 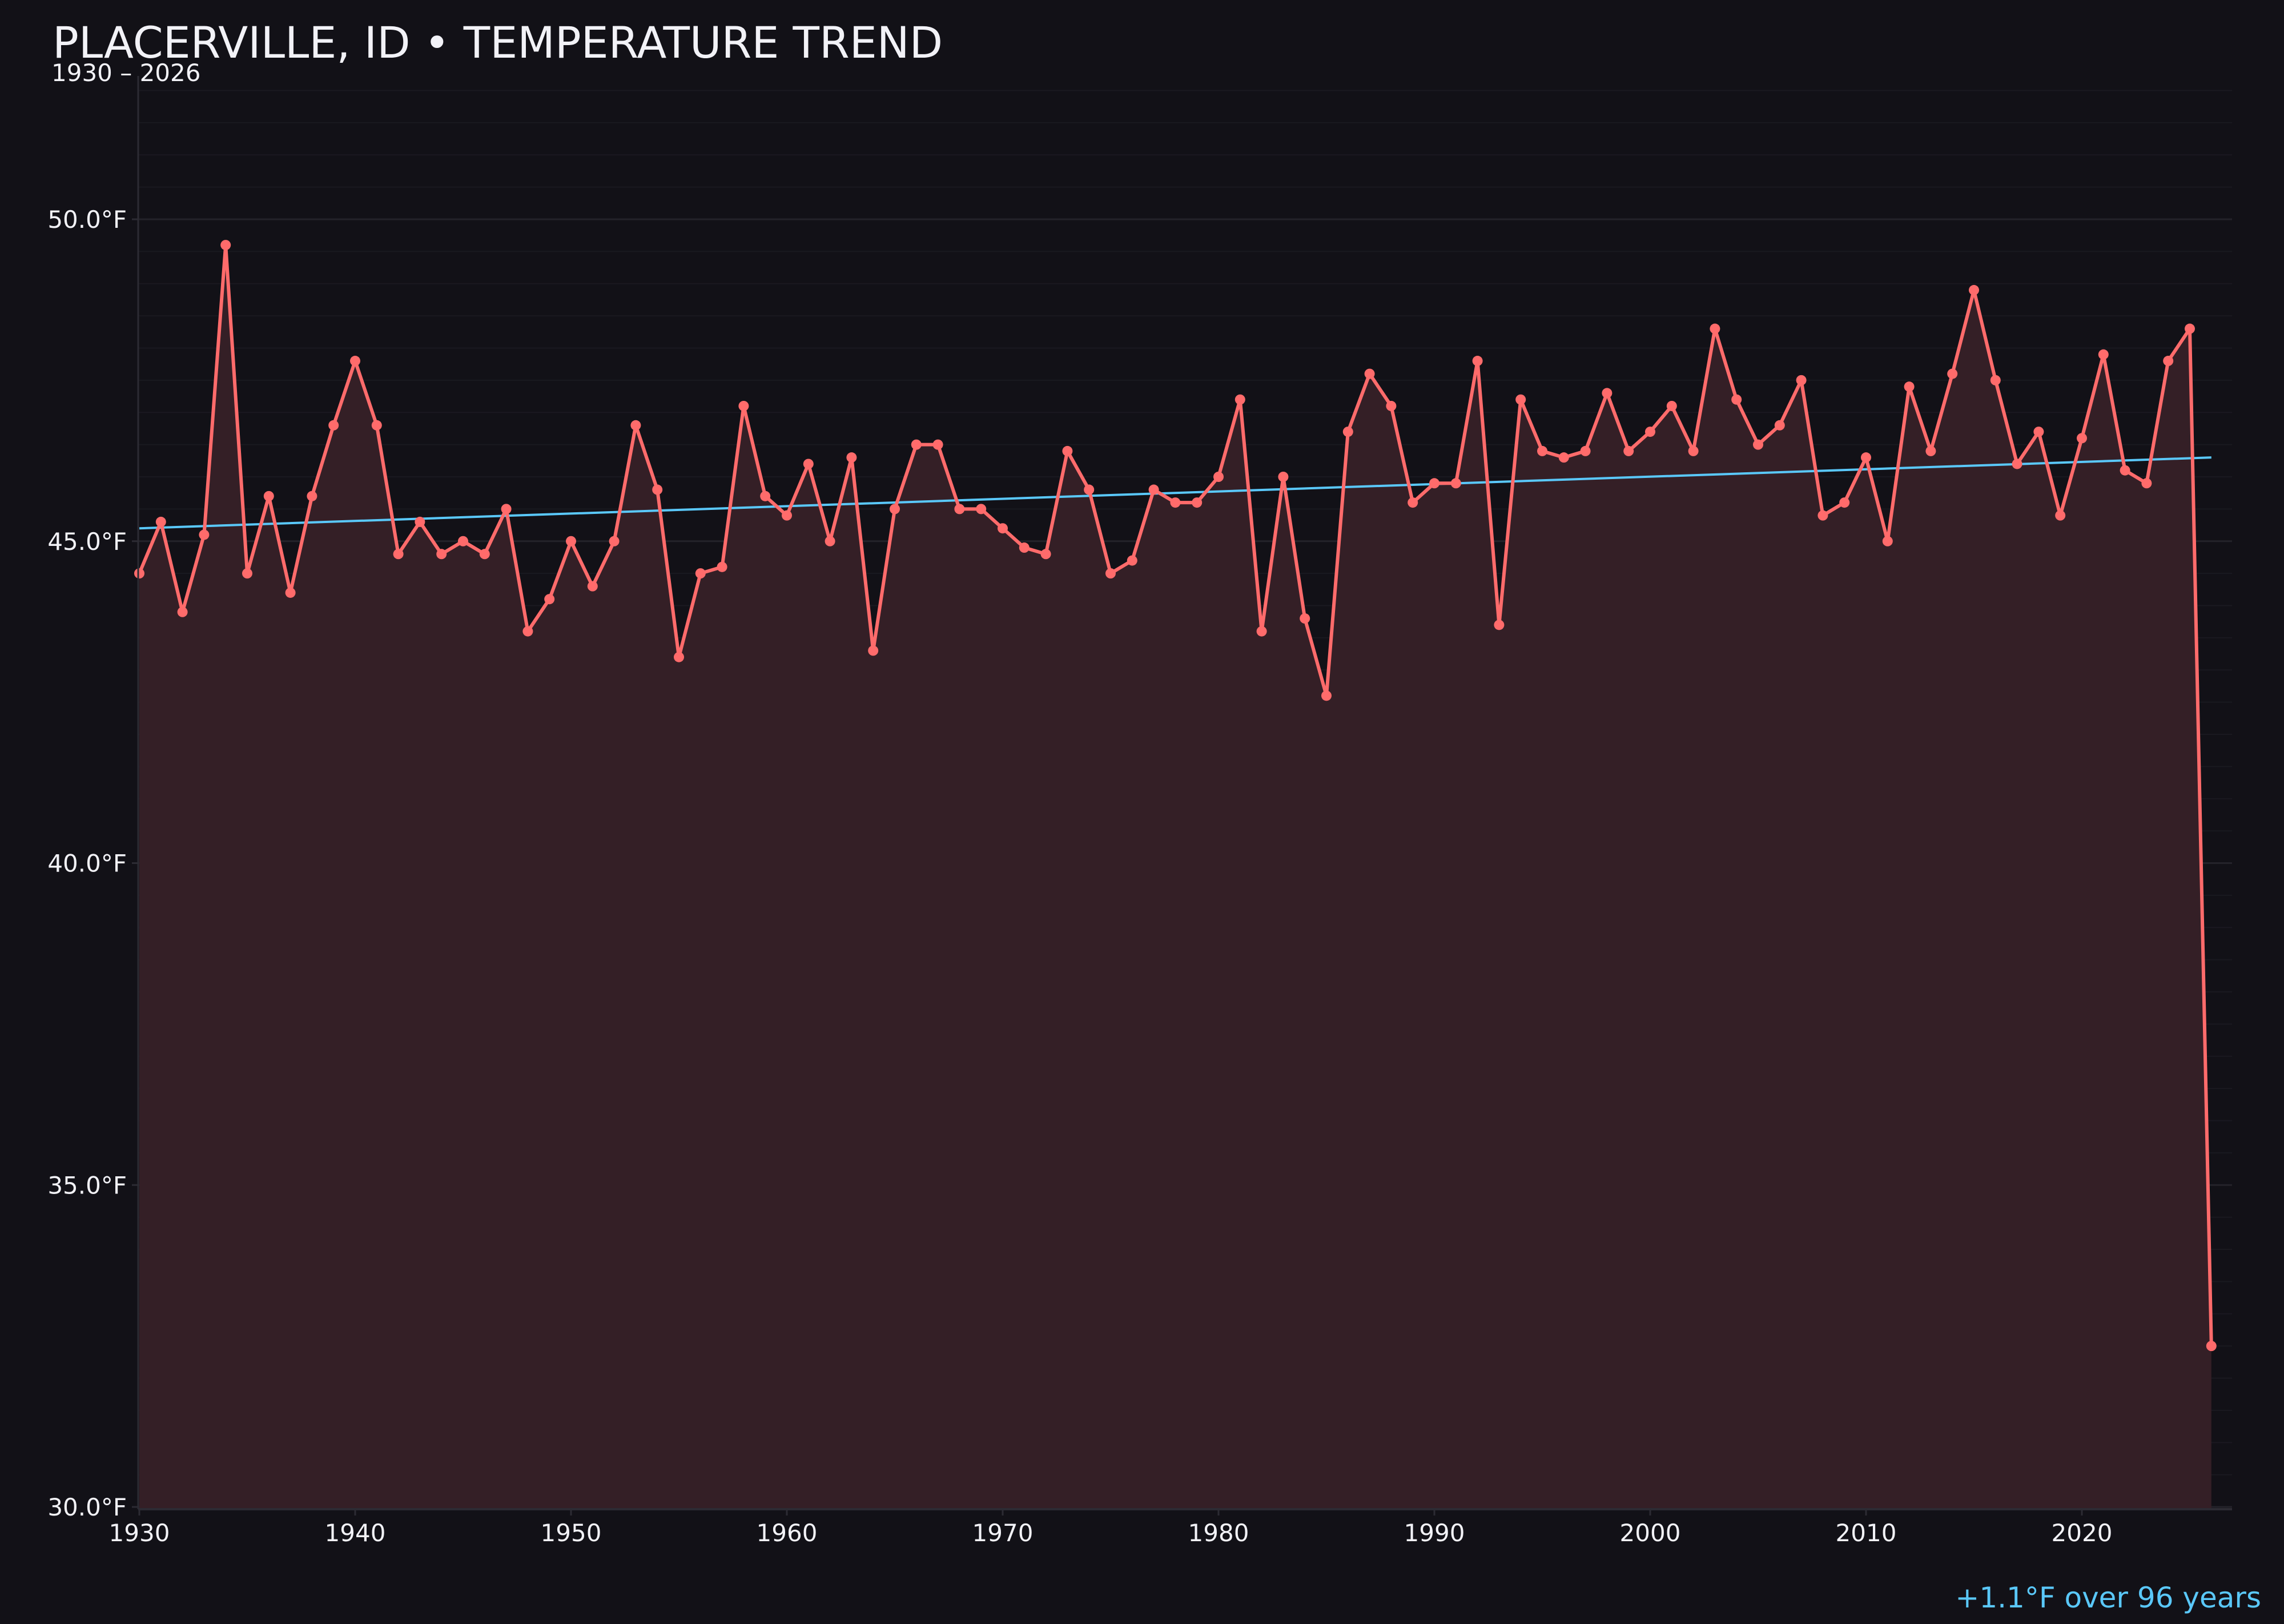 What do you see at coordinates (87, 1185) in the screenshot?
I see `y-tick-label: 35.0°F` at bounding box center [87, 1185].